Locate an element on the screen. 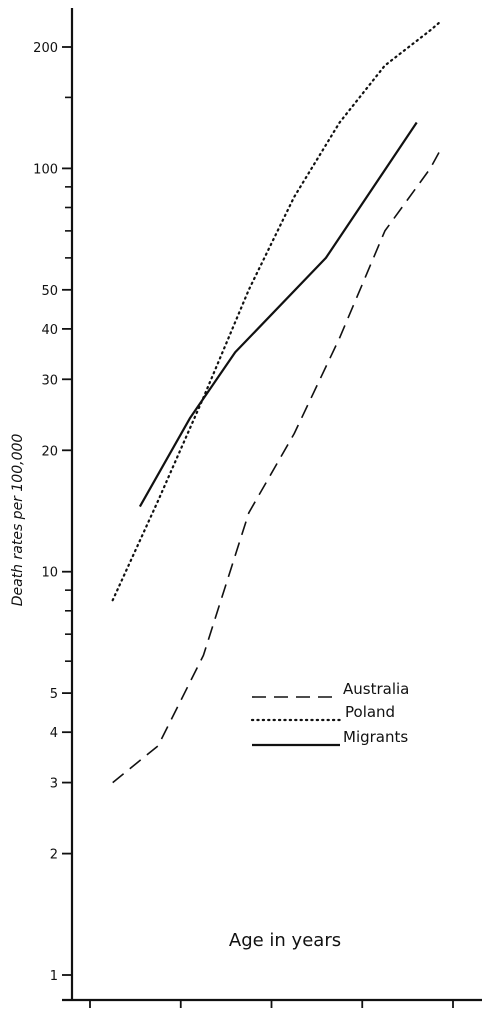  y-tick-label: 3 is located at coordinates (54, 784).